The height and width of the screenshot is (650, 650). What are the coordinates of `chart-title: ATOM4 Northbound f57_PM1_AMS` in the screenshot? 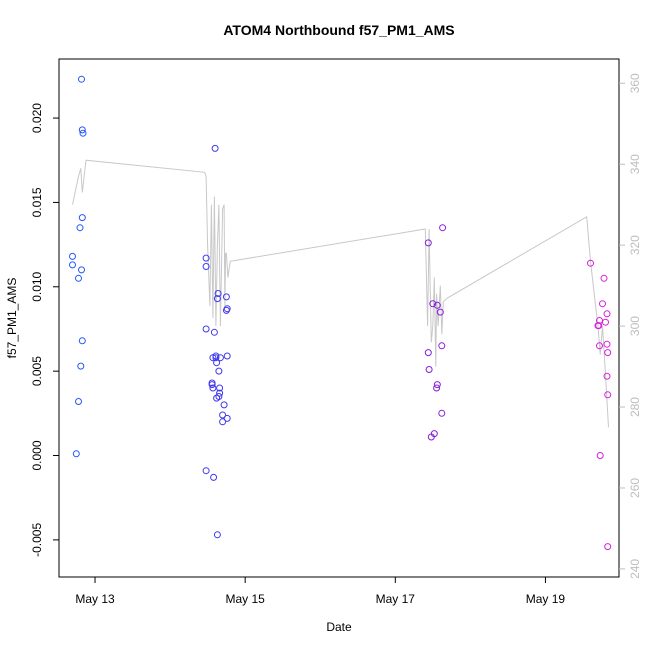 It's located at (338, 30).